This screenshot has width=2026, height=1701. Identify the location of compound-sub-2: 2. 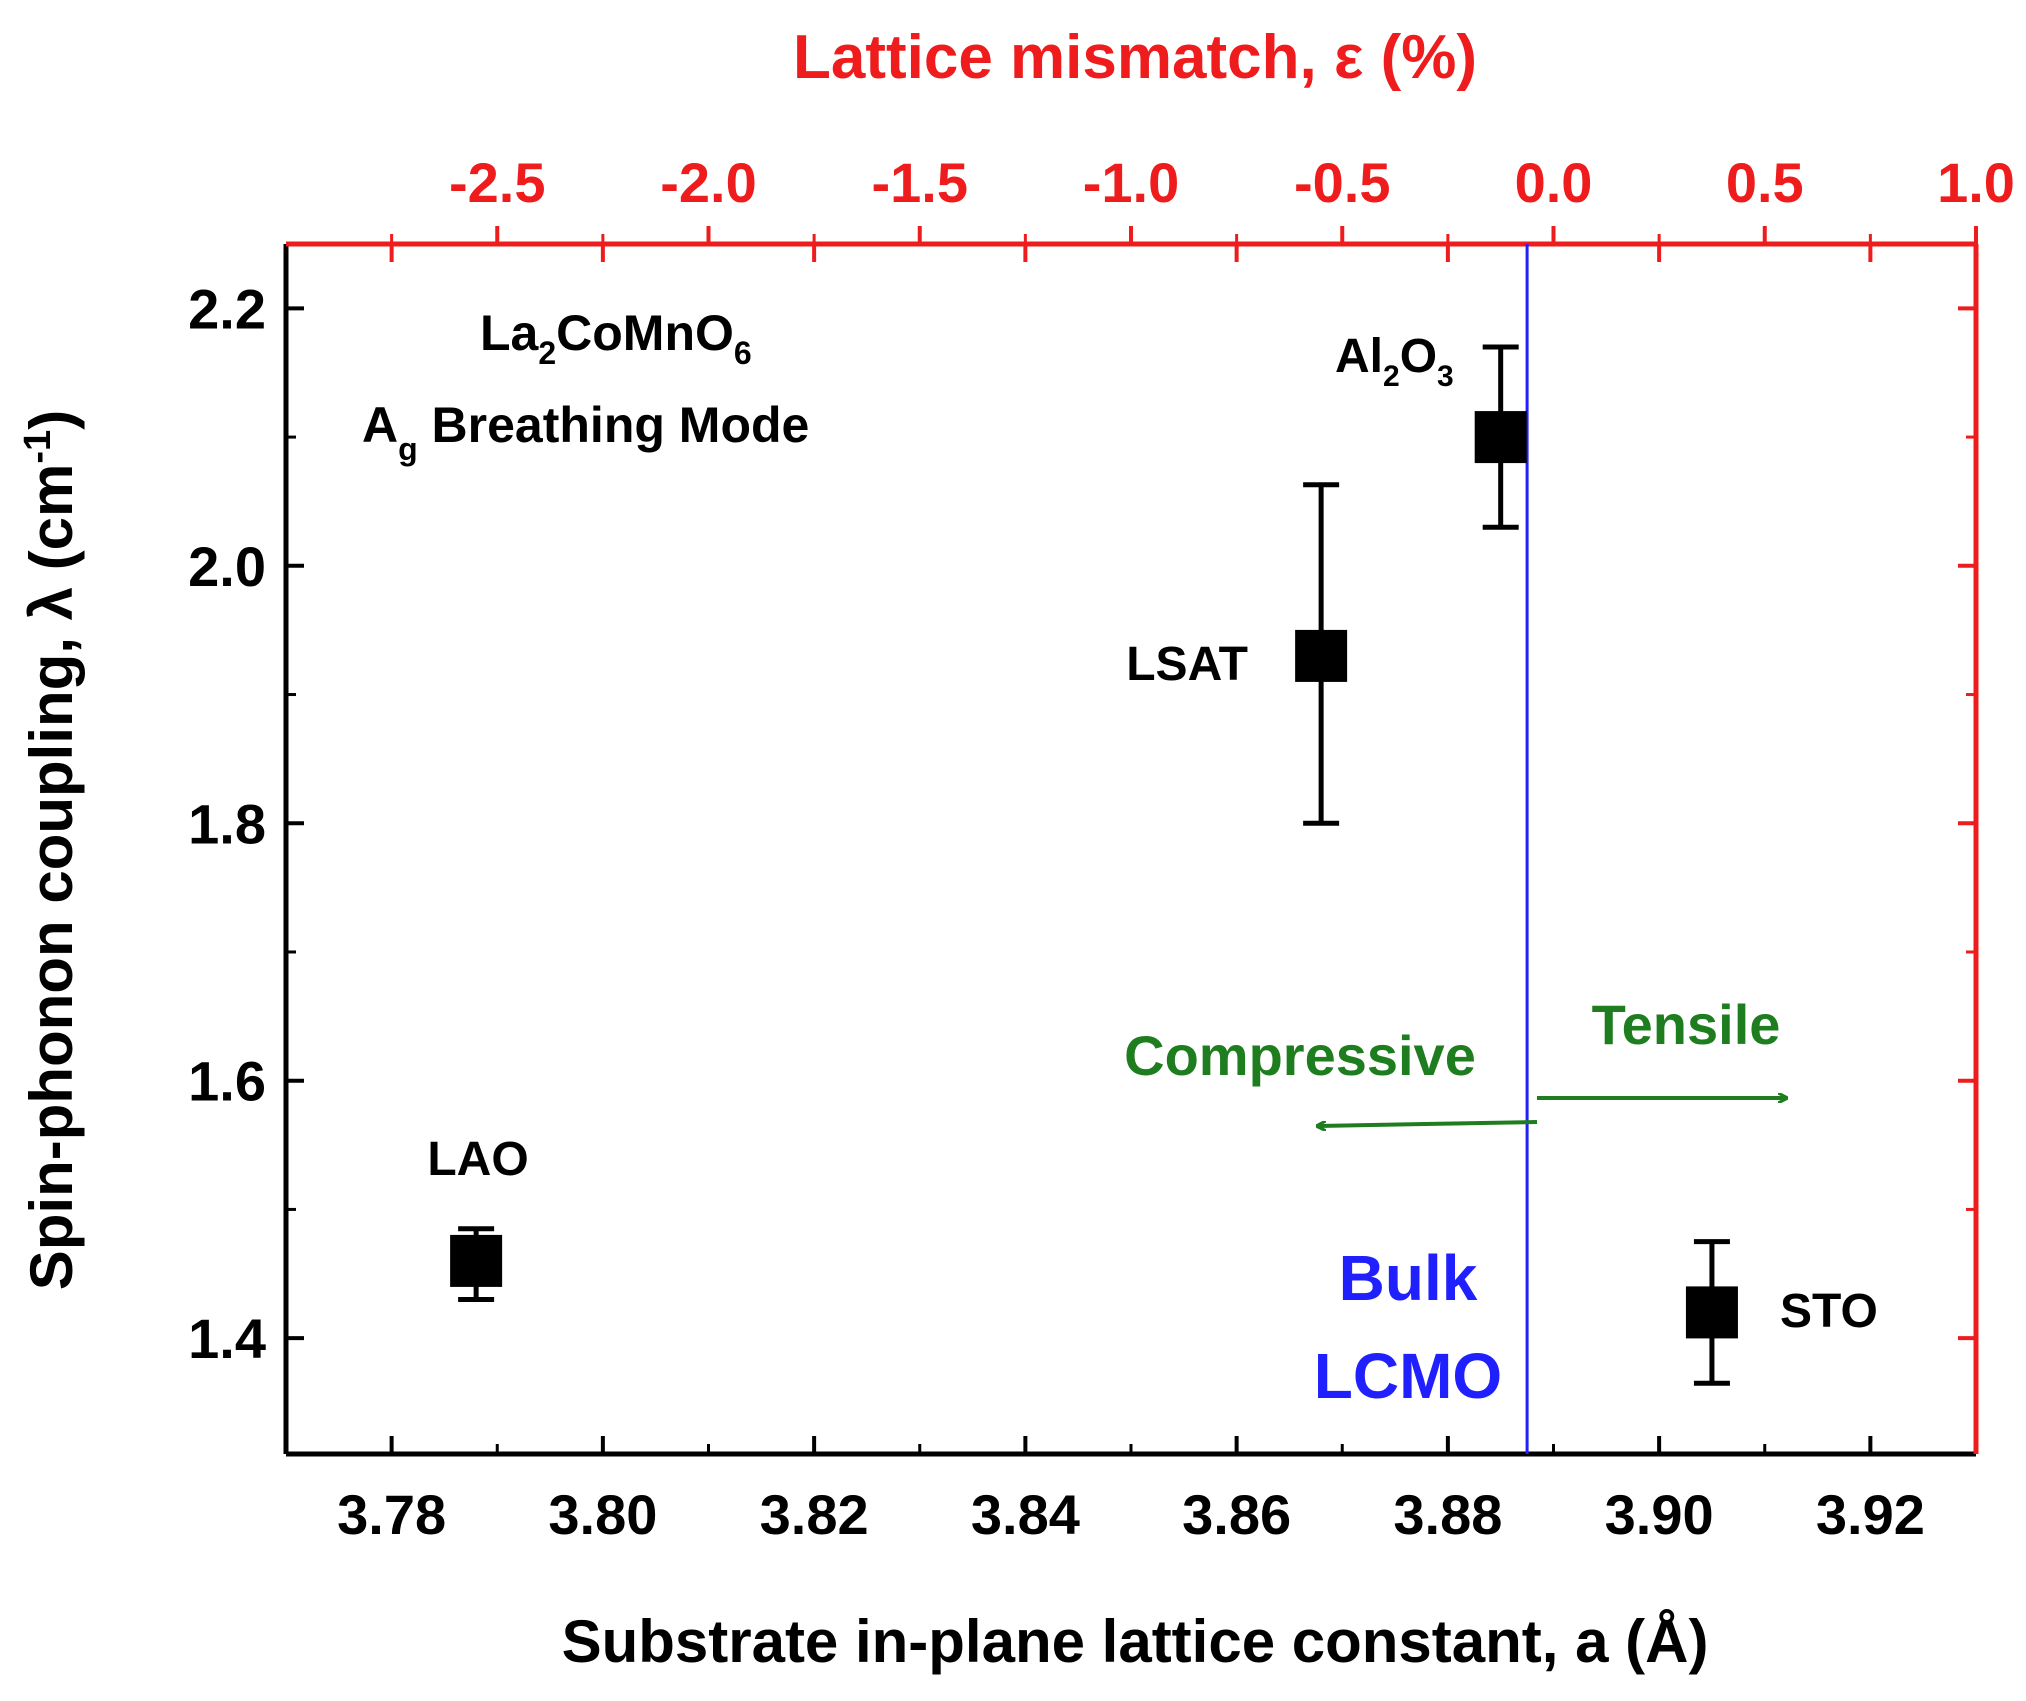
(547, 353).